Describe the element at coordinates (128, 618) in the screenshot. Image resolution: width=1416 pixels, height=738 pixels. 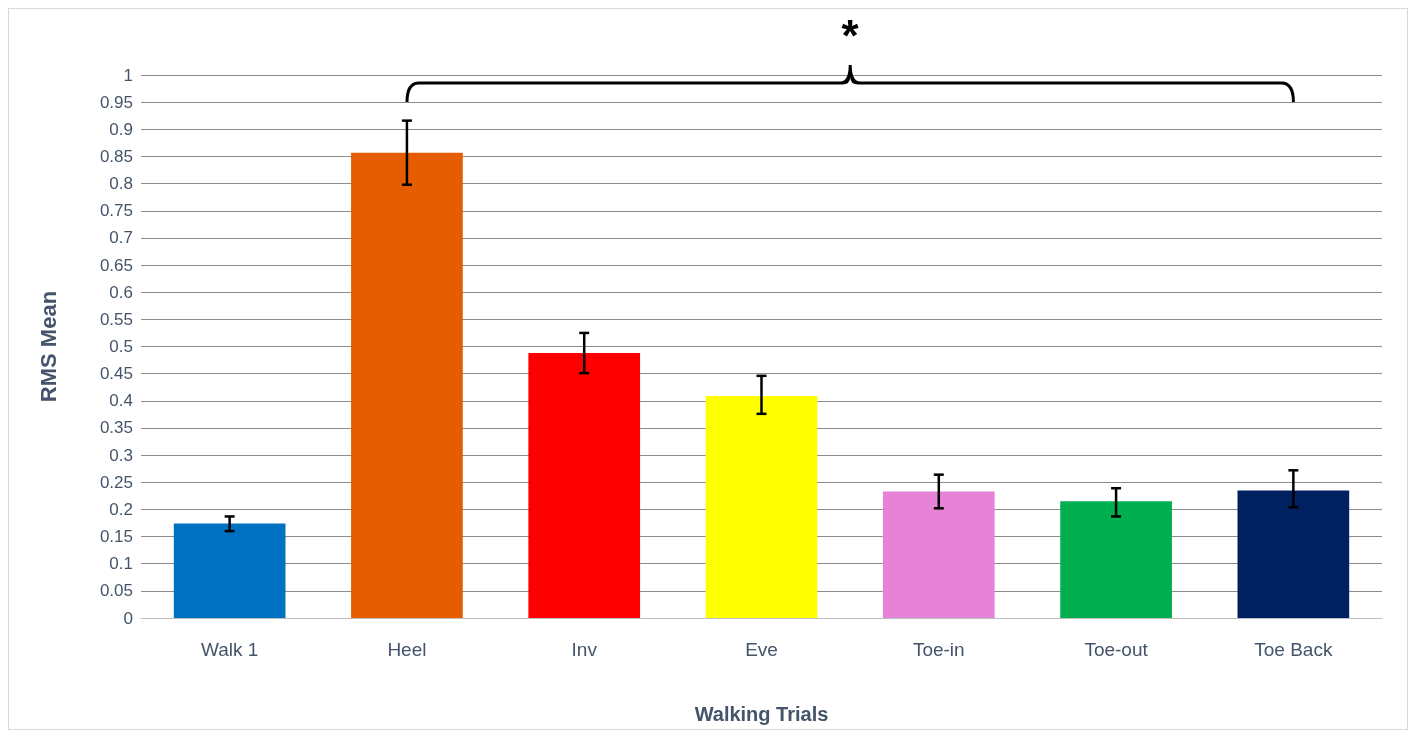
I see `y-tick-label: 0` at that location.